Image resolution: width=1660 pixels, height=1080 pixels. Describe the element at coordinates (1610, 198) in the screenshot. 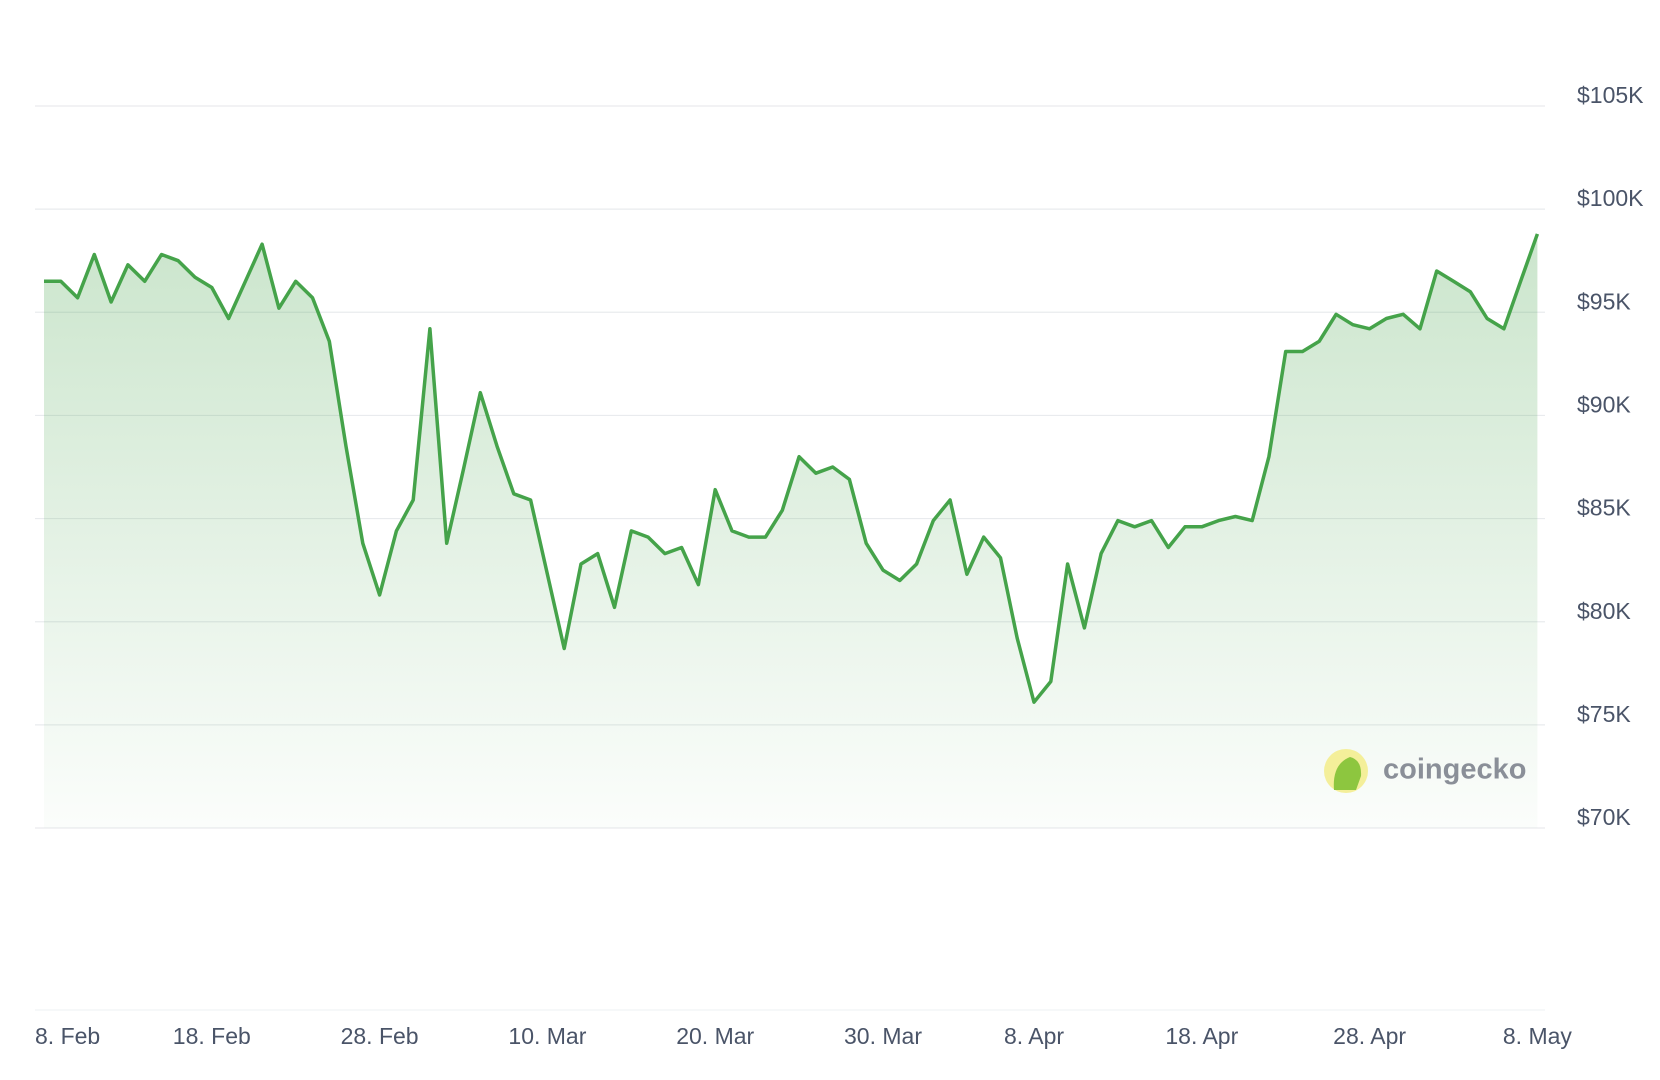

I see `y-tick-label: $100K` at that location.